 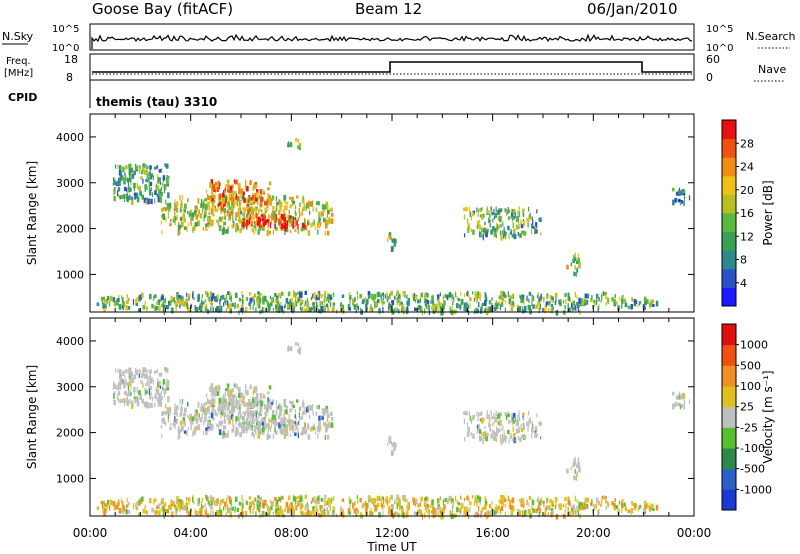 I want to click on colorbar-swatch, so click(x=729, y=204).